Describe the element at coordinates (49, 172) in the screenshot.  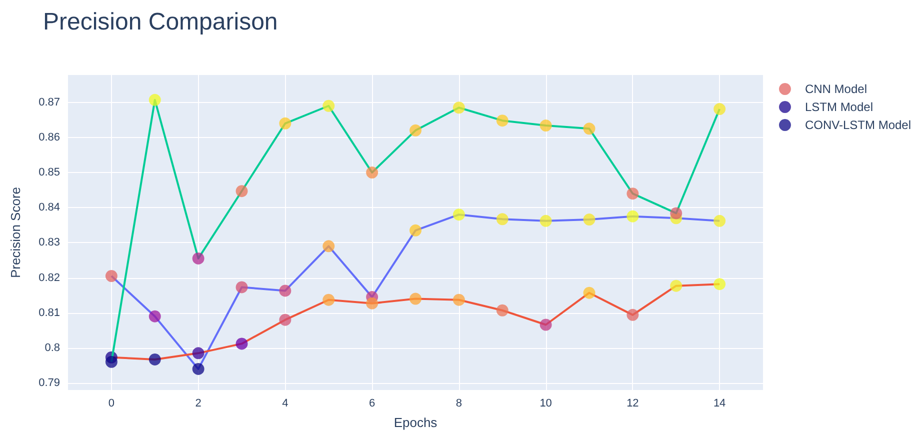
I see `y-tick-label: 0.85` at that location.